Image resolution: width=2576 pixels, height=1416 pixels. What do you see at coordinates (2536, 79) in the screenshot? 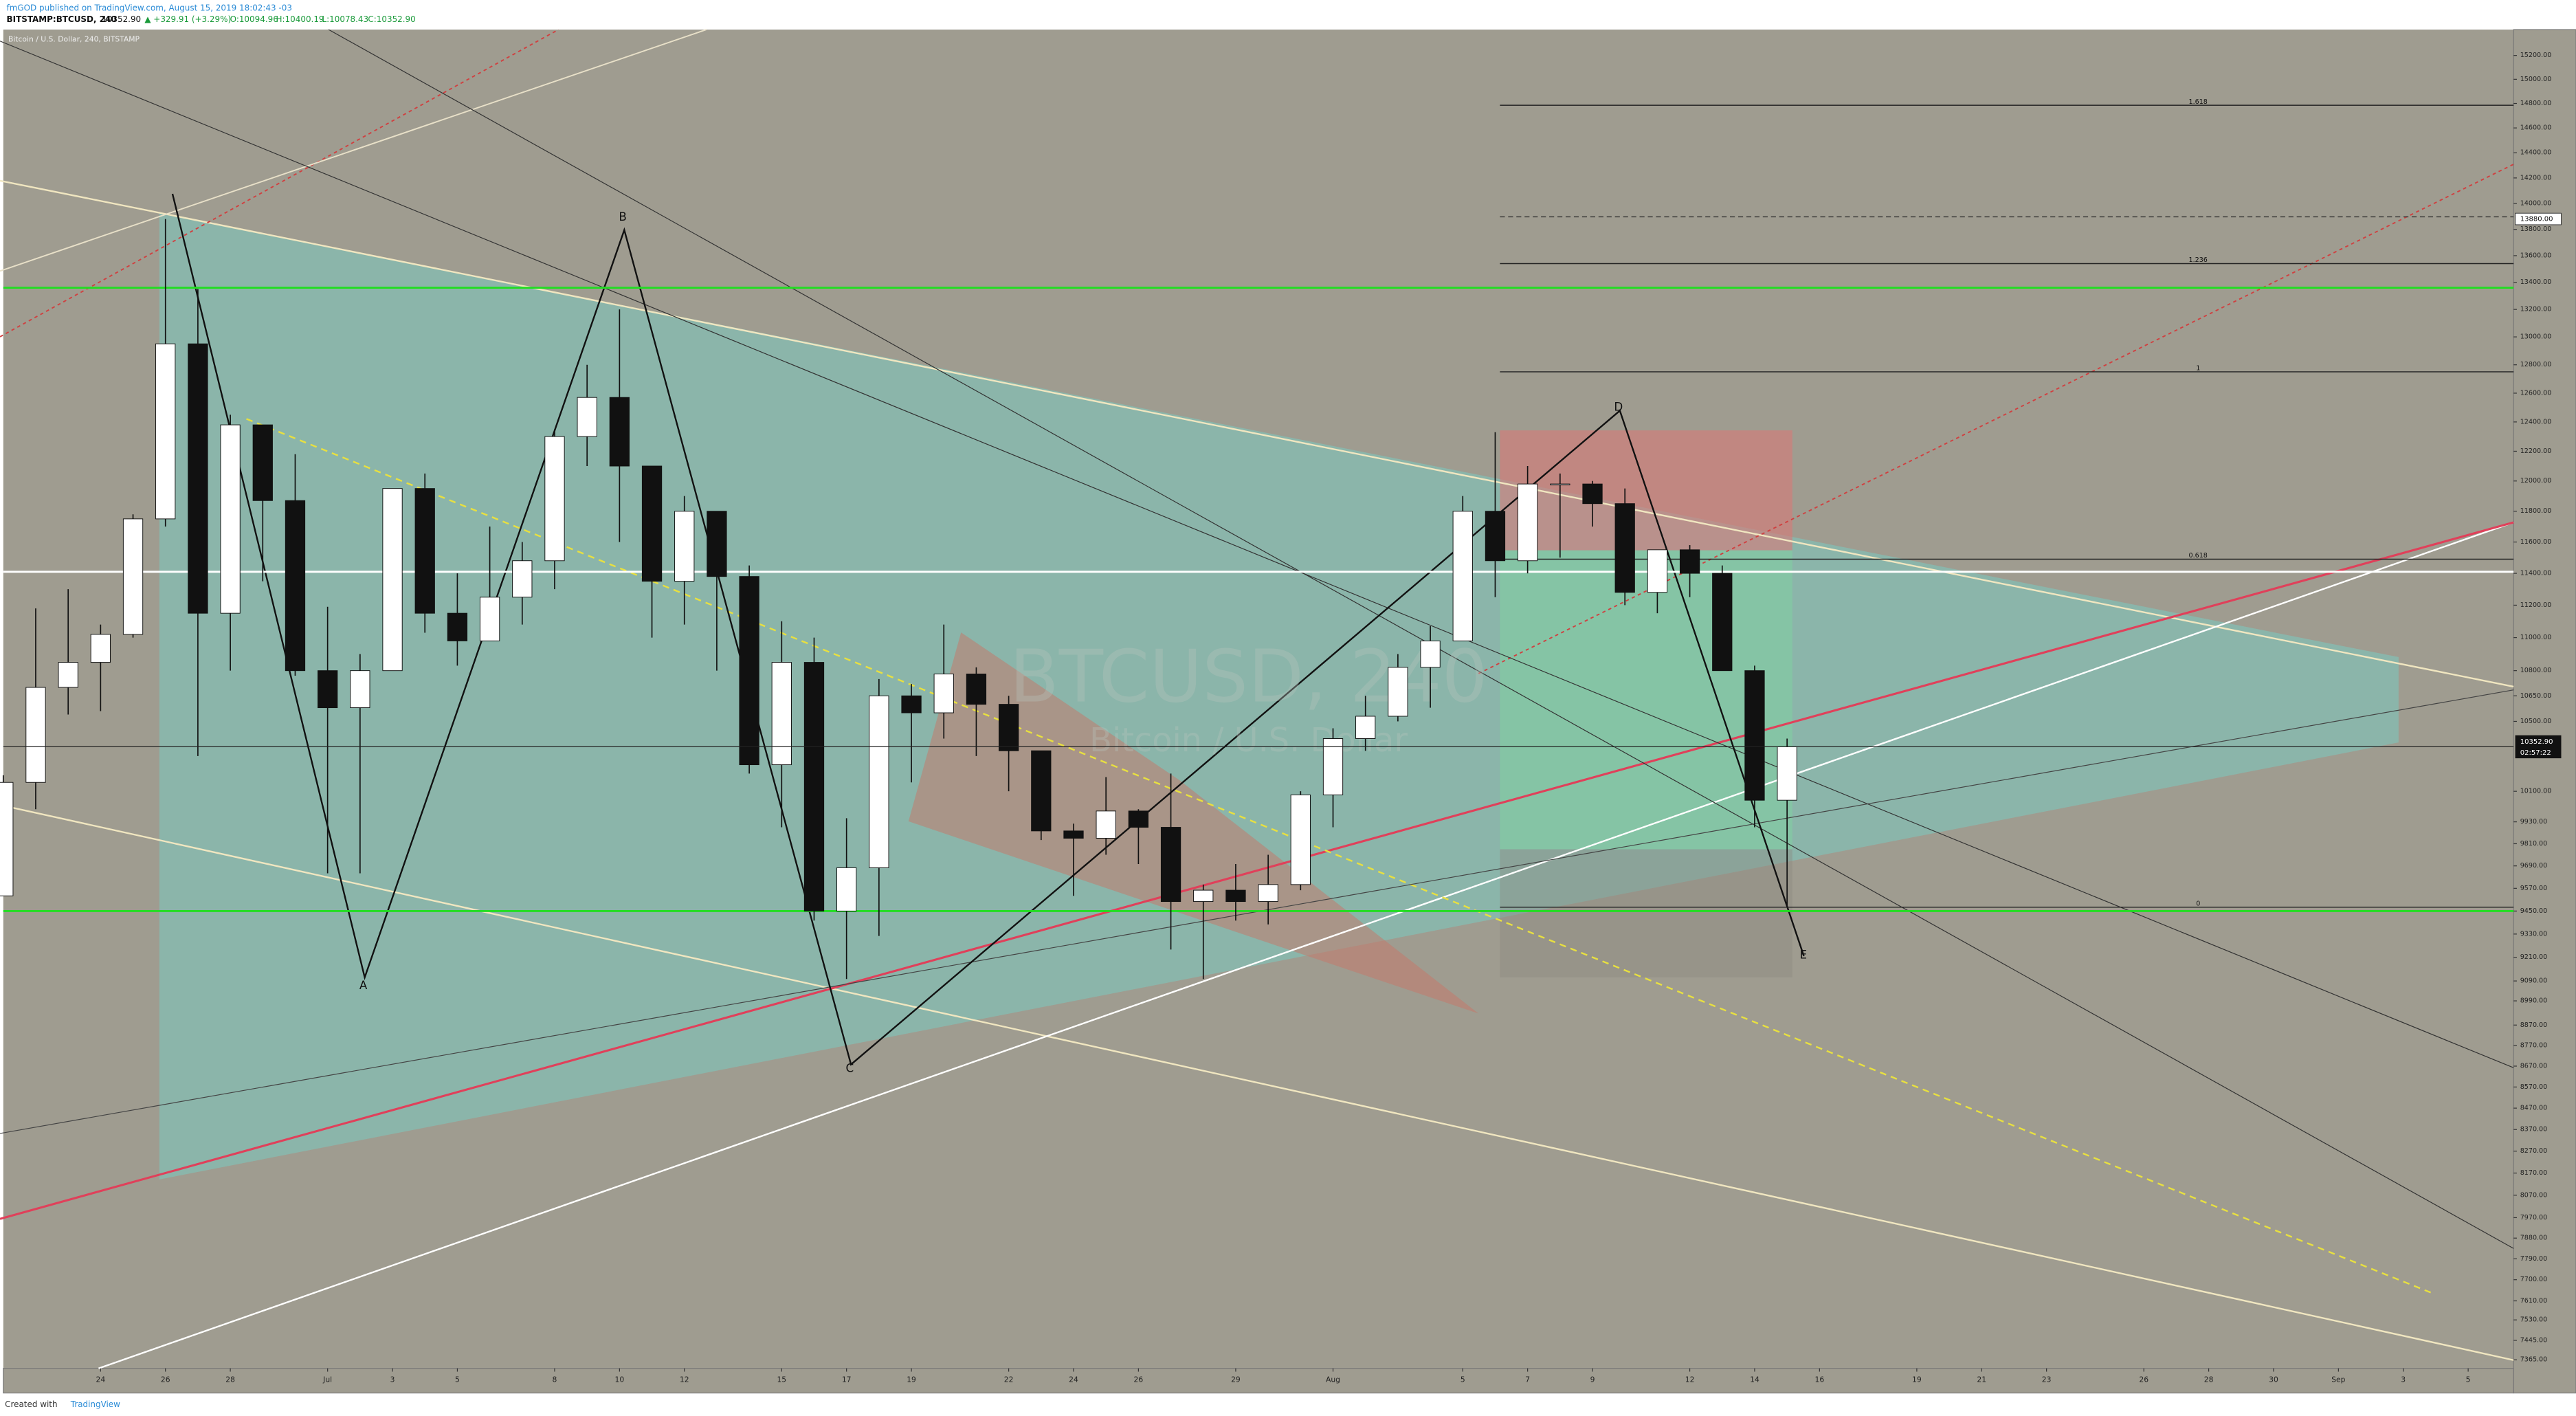
I see `y-tick-label: 15000.00` at bounding box center [2536, 79].